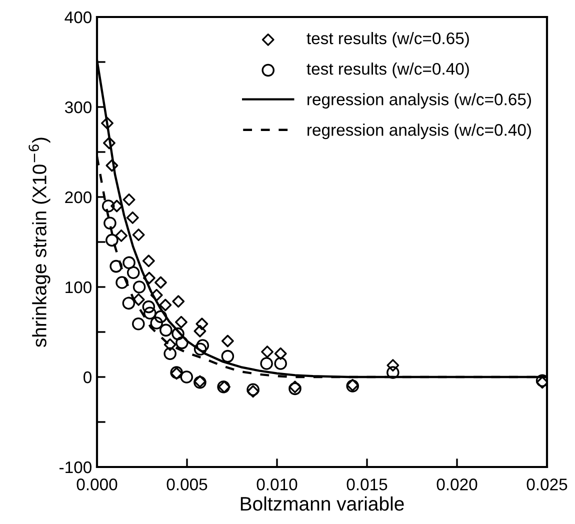  What do you see at coordinates (78, 197) in the screenshot?
I see `y-tick-label: 200` at bounding box center [78, 197].